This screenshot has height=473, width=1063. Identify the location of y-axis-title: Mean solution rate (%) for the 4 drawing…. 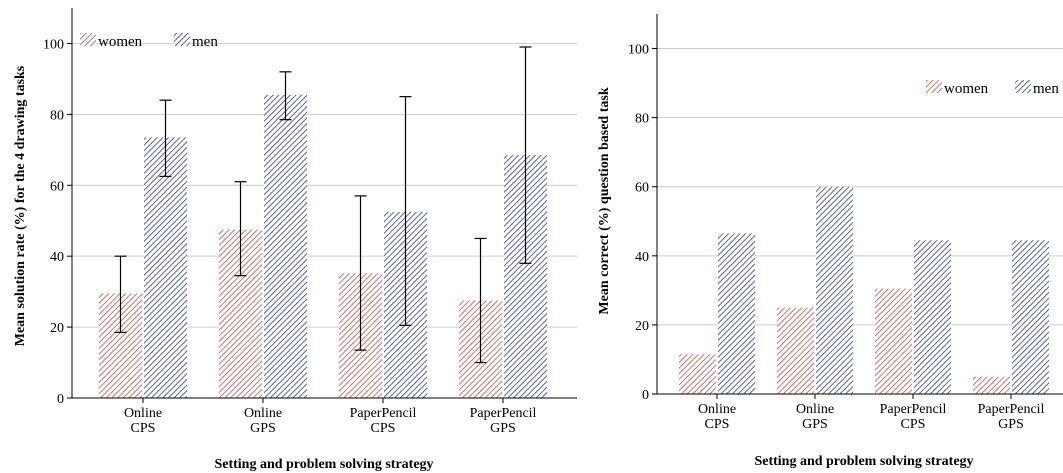
(20, 205).